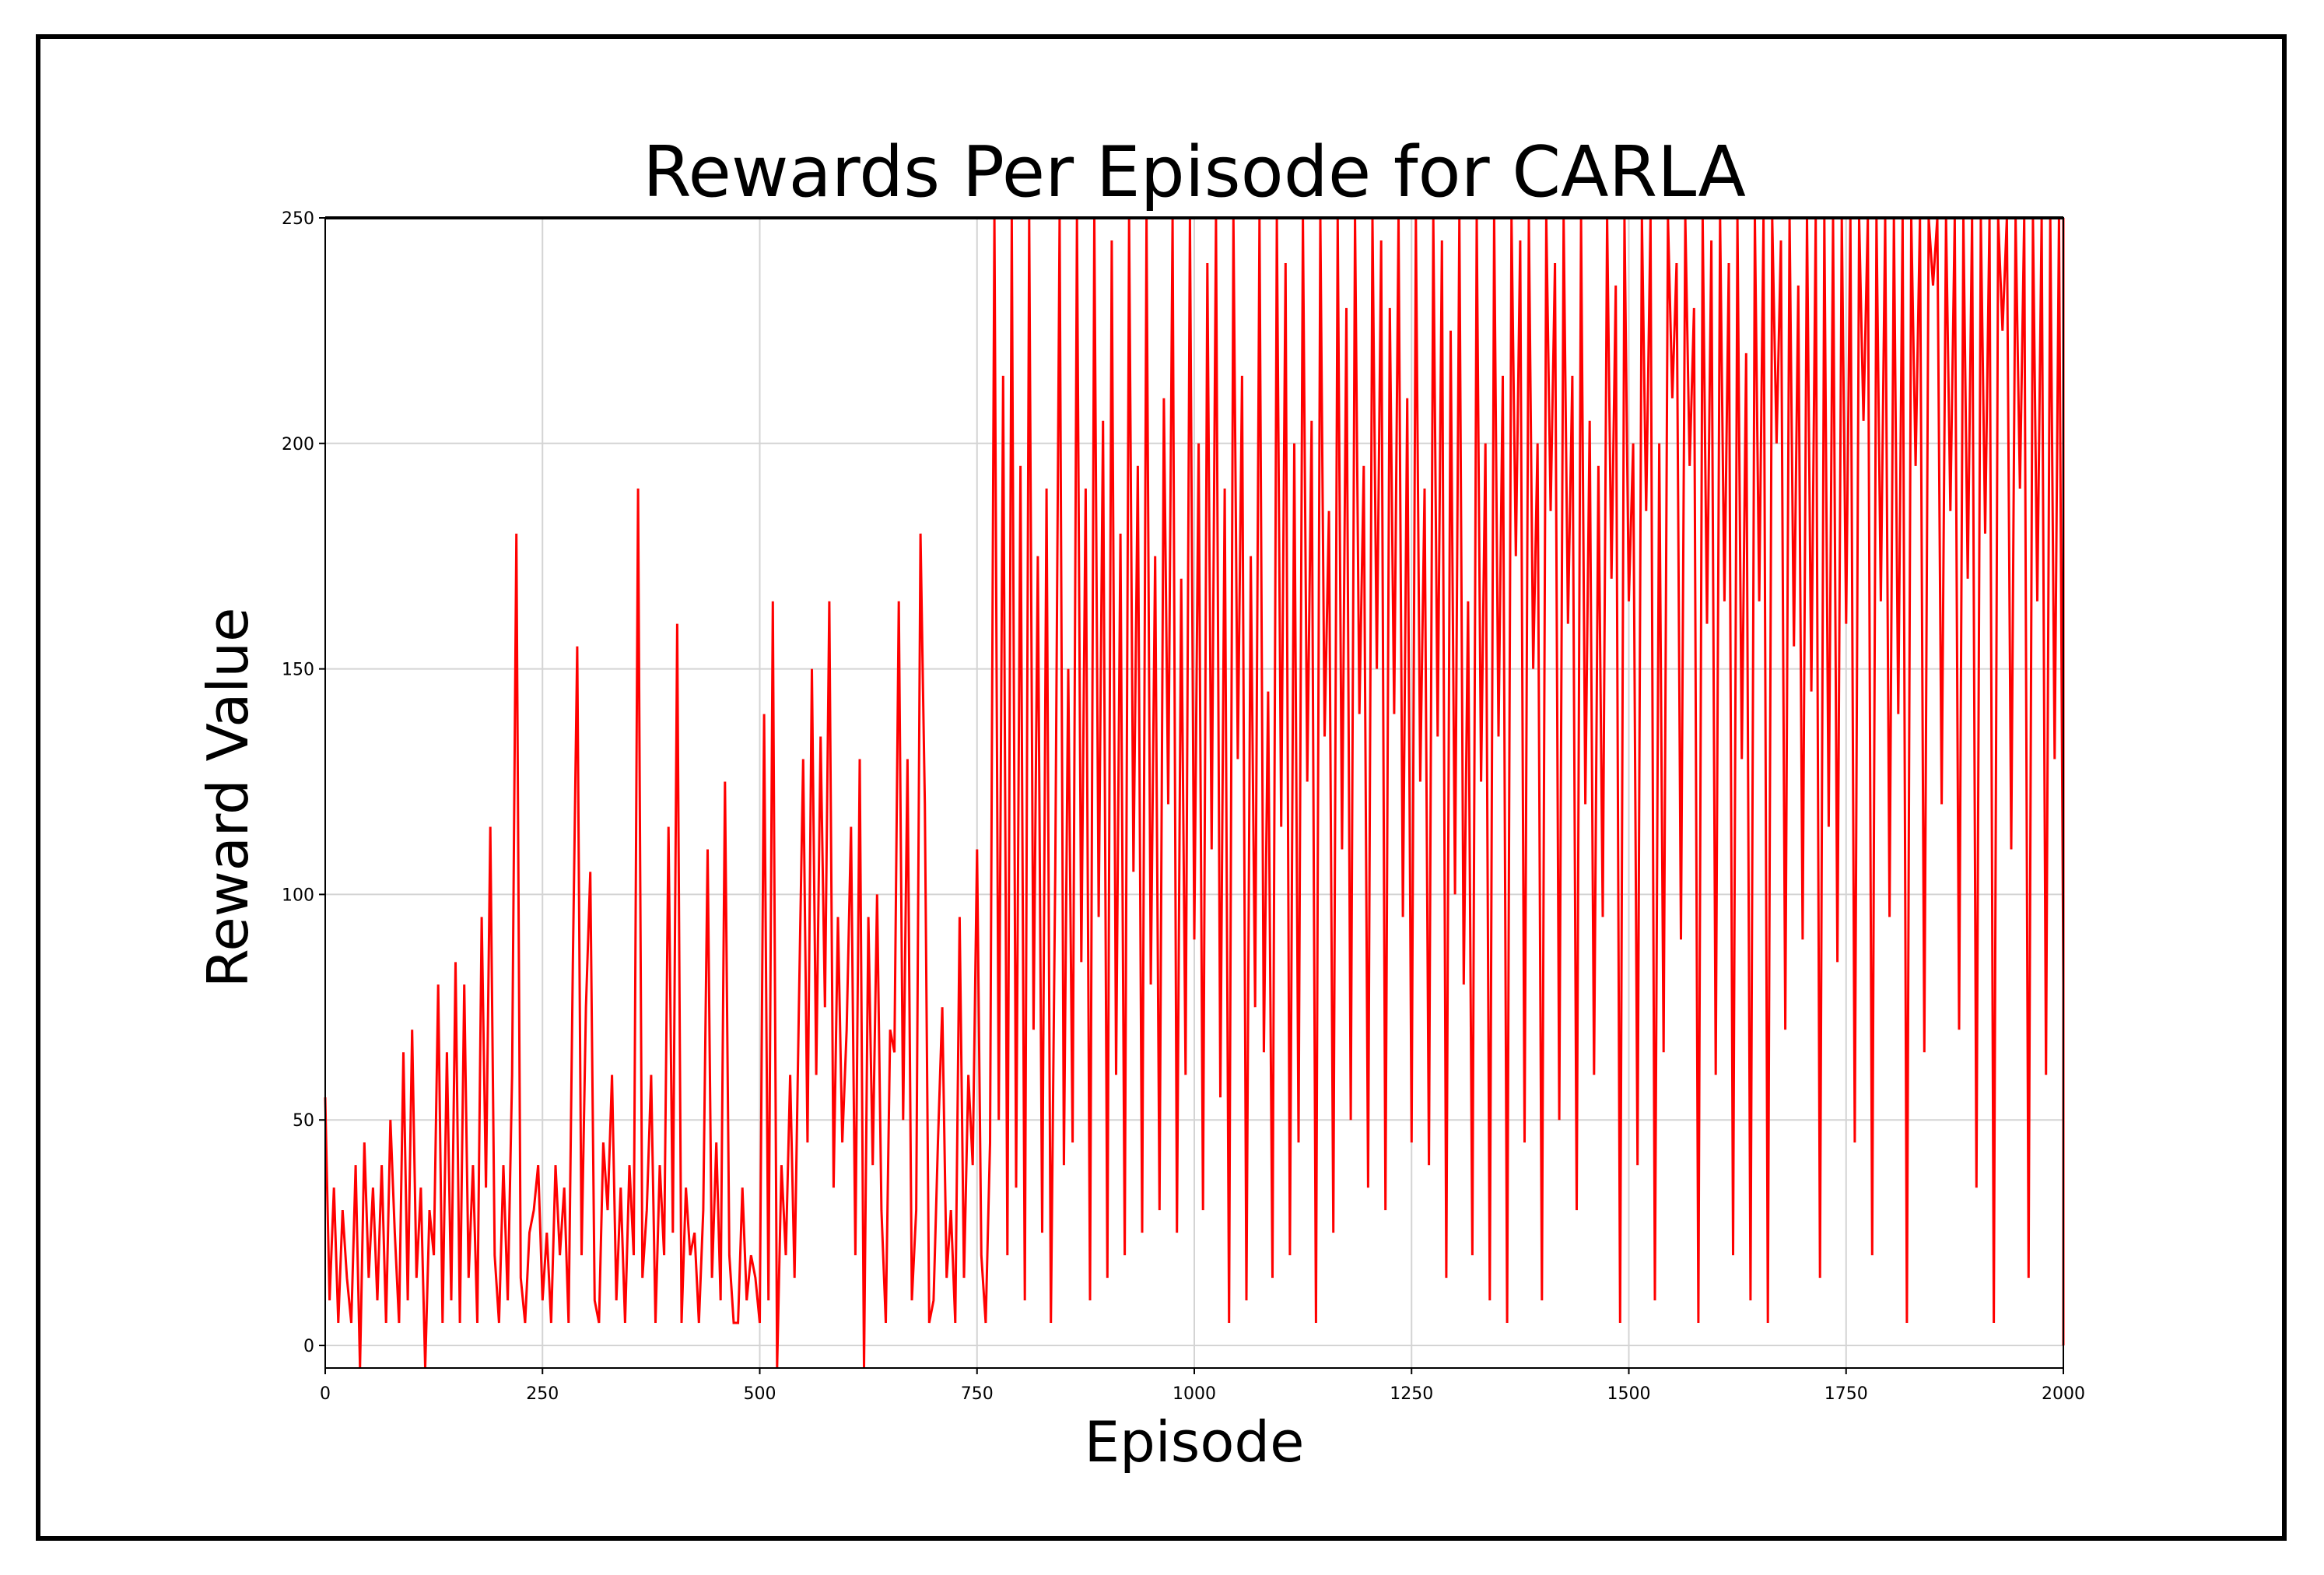  Describe the element at coordinates (298, 219) in the screenshot. I see `y-tick-label: 250` at that location.